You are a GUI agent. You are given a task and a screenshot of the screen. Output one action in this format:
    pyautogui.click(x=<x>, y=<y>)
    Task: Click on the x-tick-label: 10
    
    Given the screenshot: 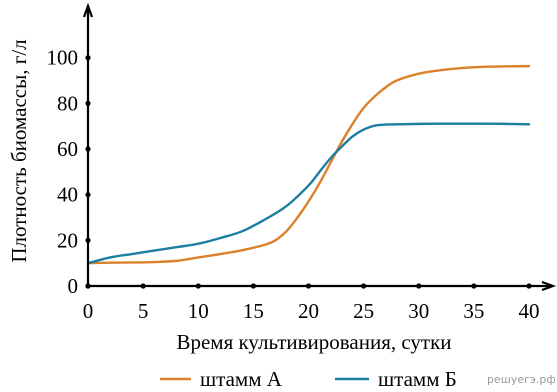 What is the action you would take?
    pyautogui.click(x=198, y=311)
    